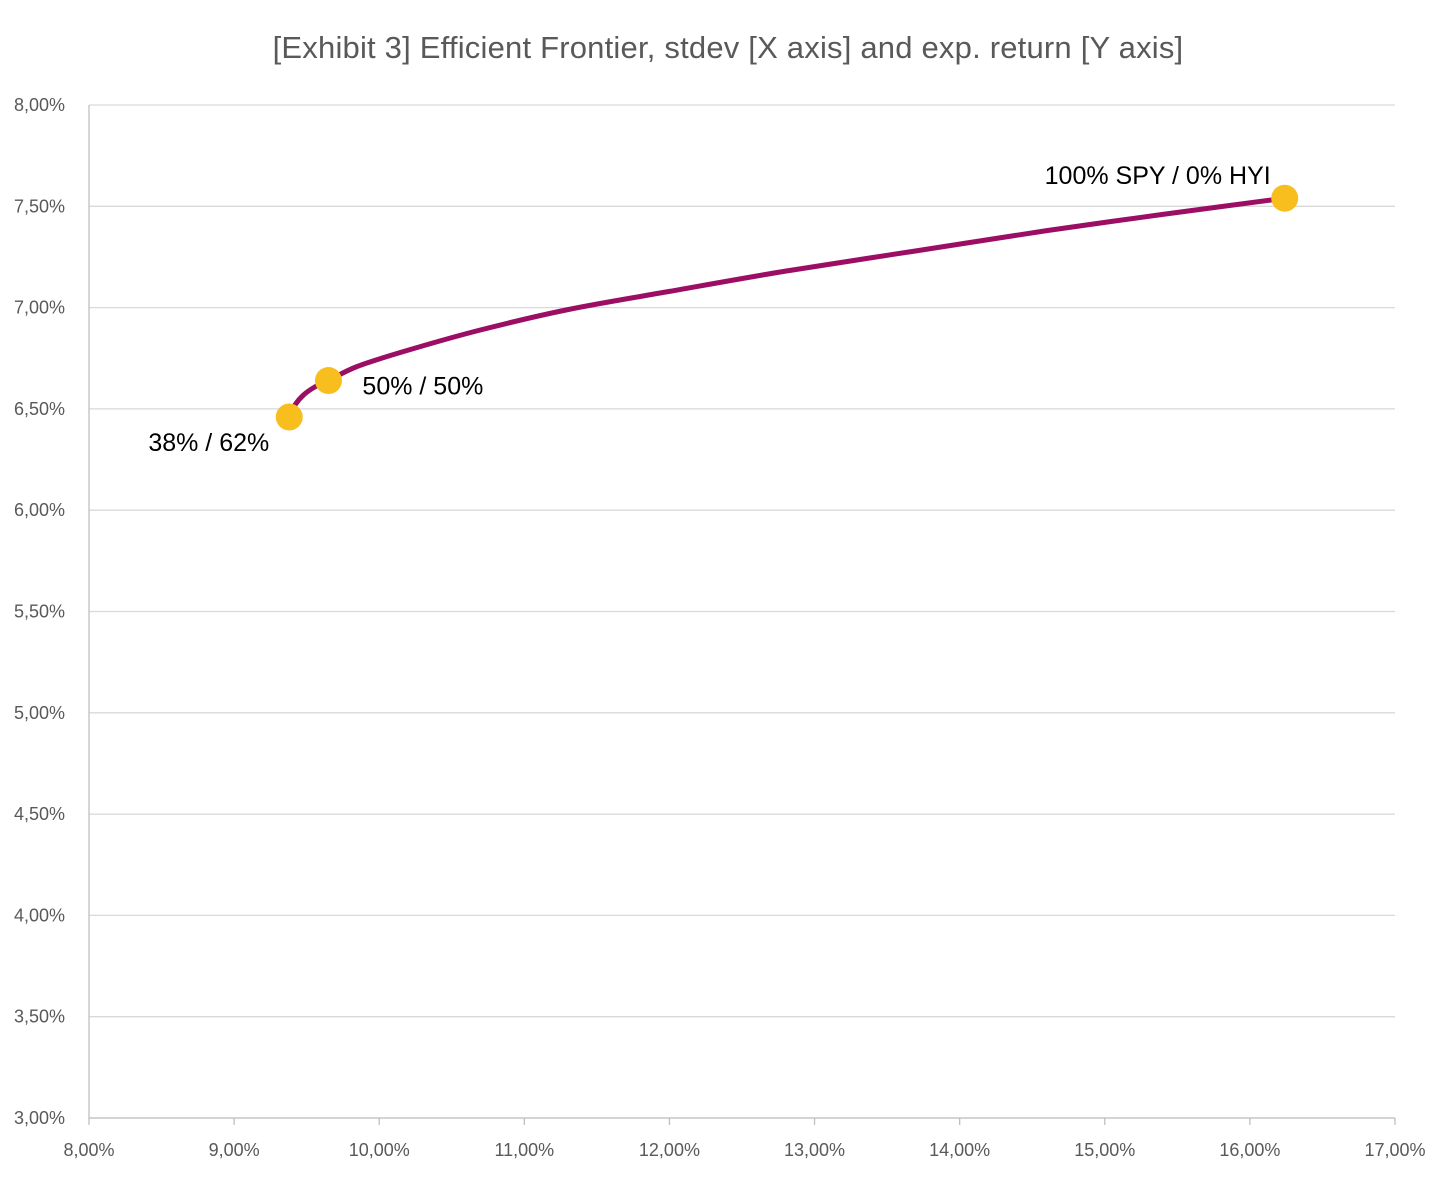 Image resolution: width=1456 pixels, height=1186 pixels. I want to click on x-tick-label: 10,00%, so click(379, 1150).